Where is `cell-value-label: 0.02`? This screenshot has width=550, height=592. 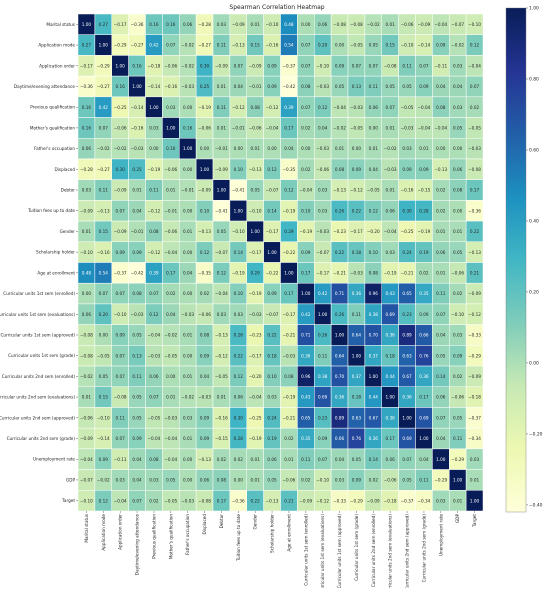
cell-value-label: 0.02 is located at coordinates (441, 210).